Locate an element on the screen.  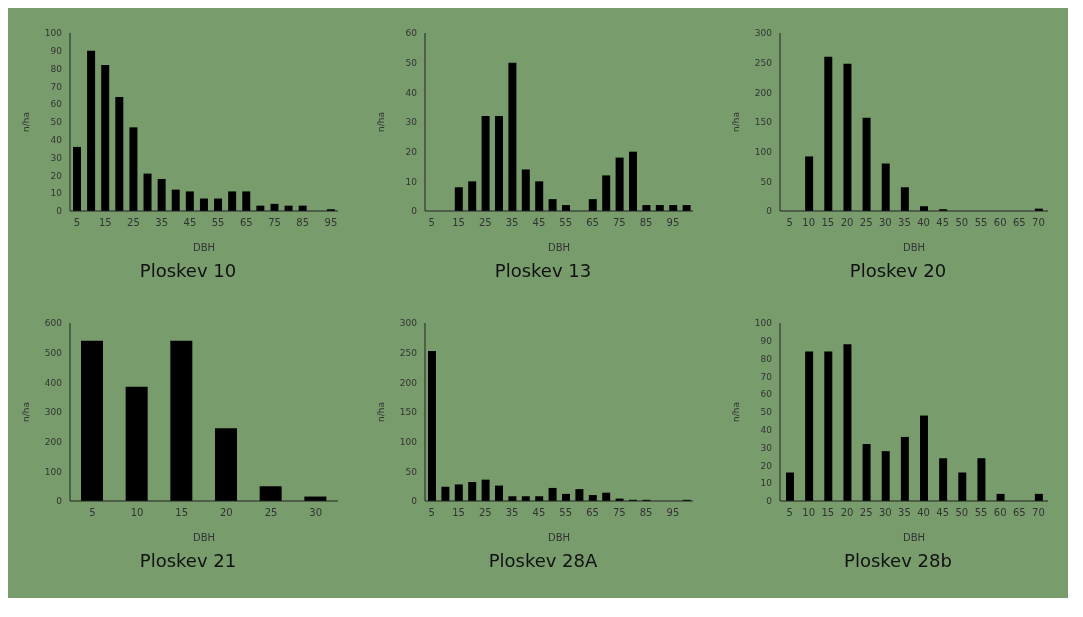
text: Ploskev 10 is located at coordinates (188, 270).